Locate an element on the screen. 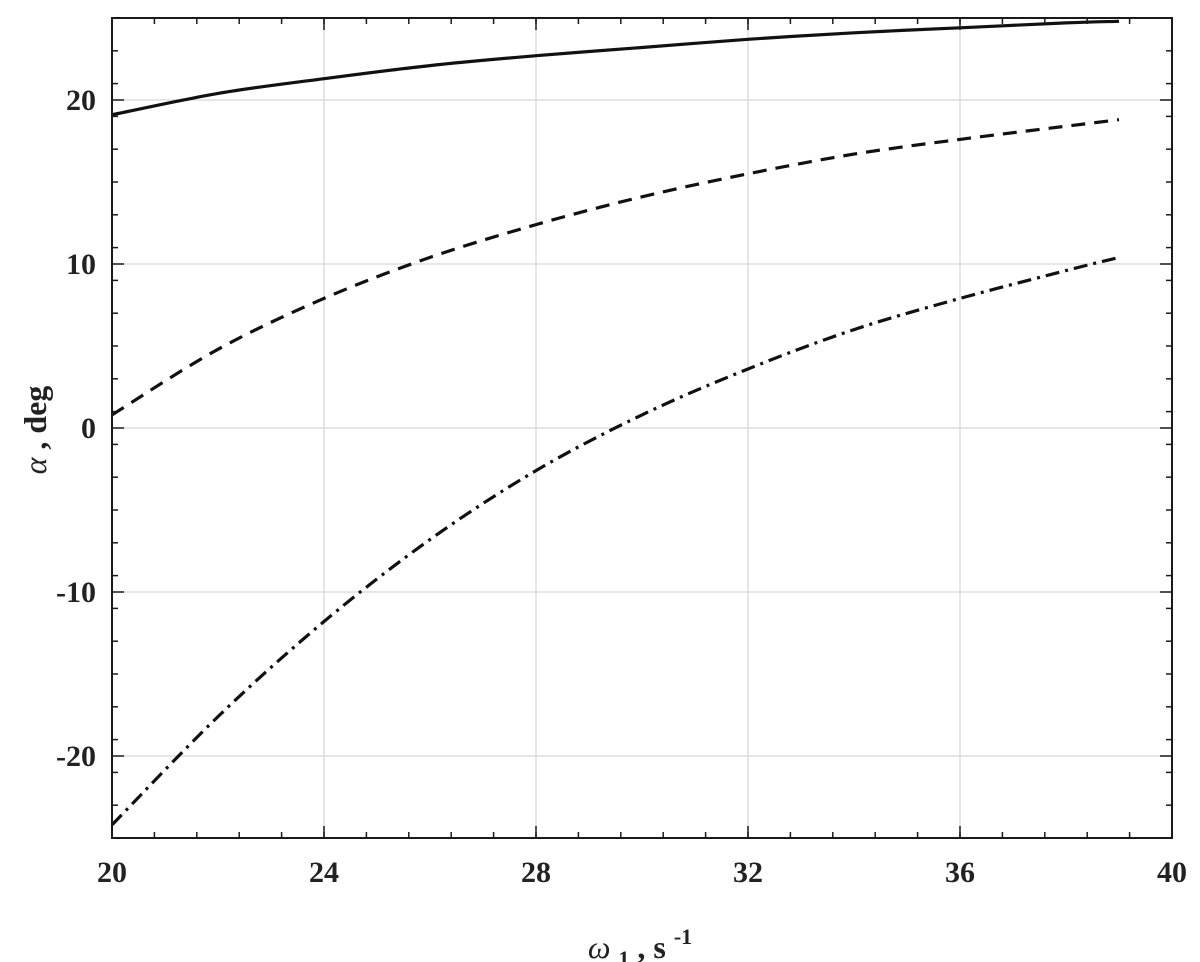  x-tick-label: 32 is located at coordinates (748, 872).